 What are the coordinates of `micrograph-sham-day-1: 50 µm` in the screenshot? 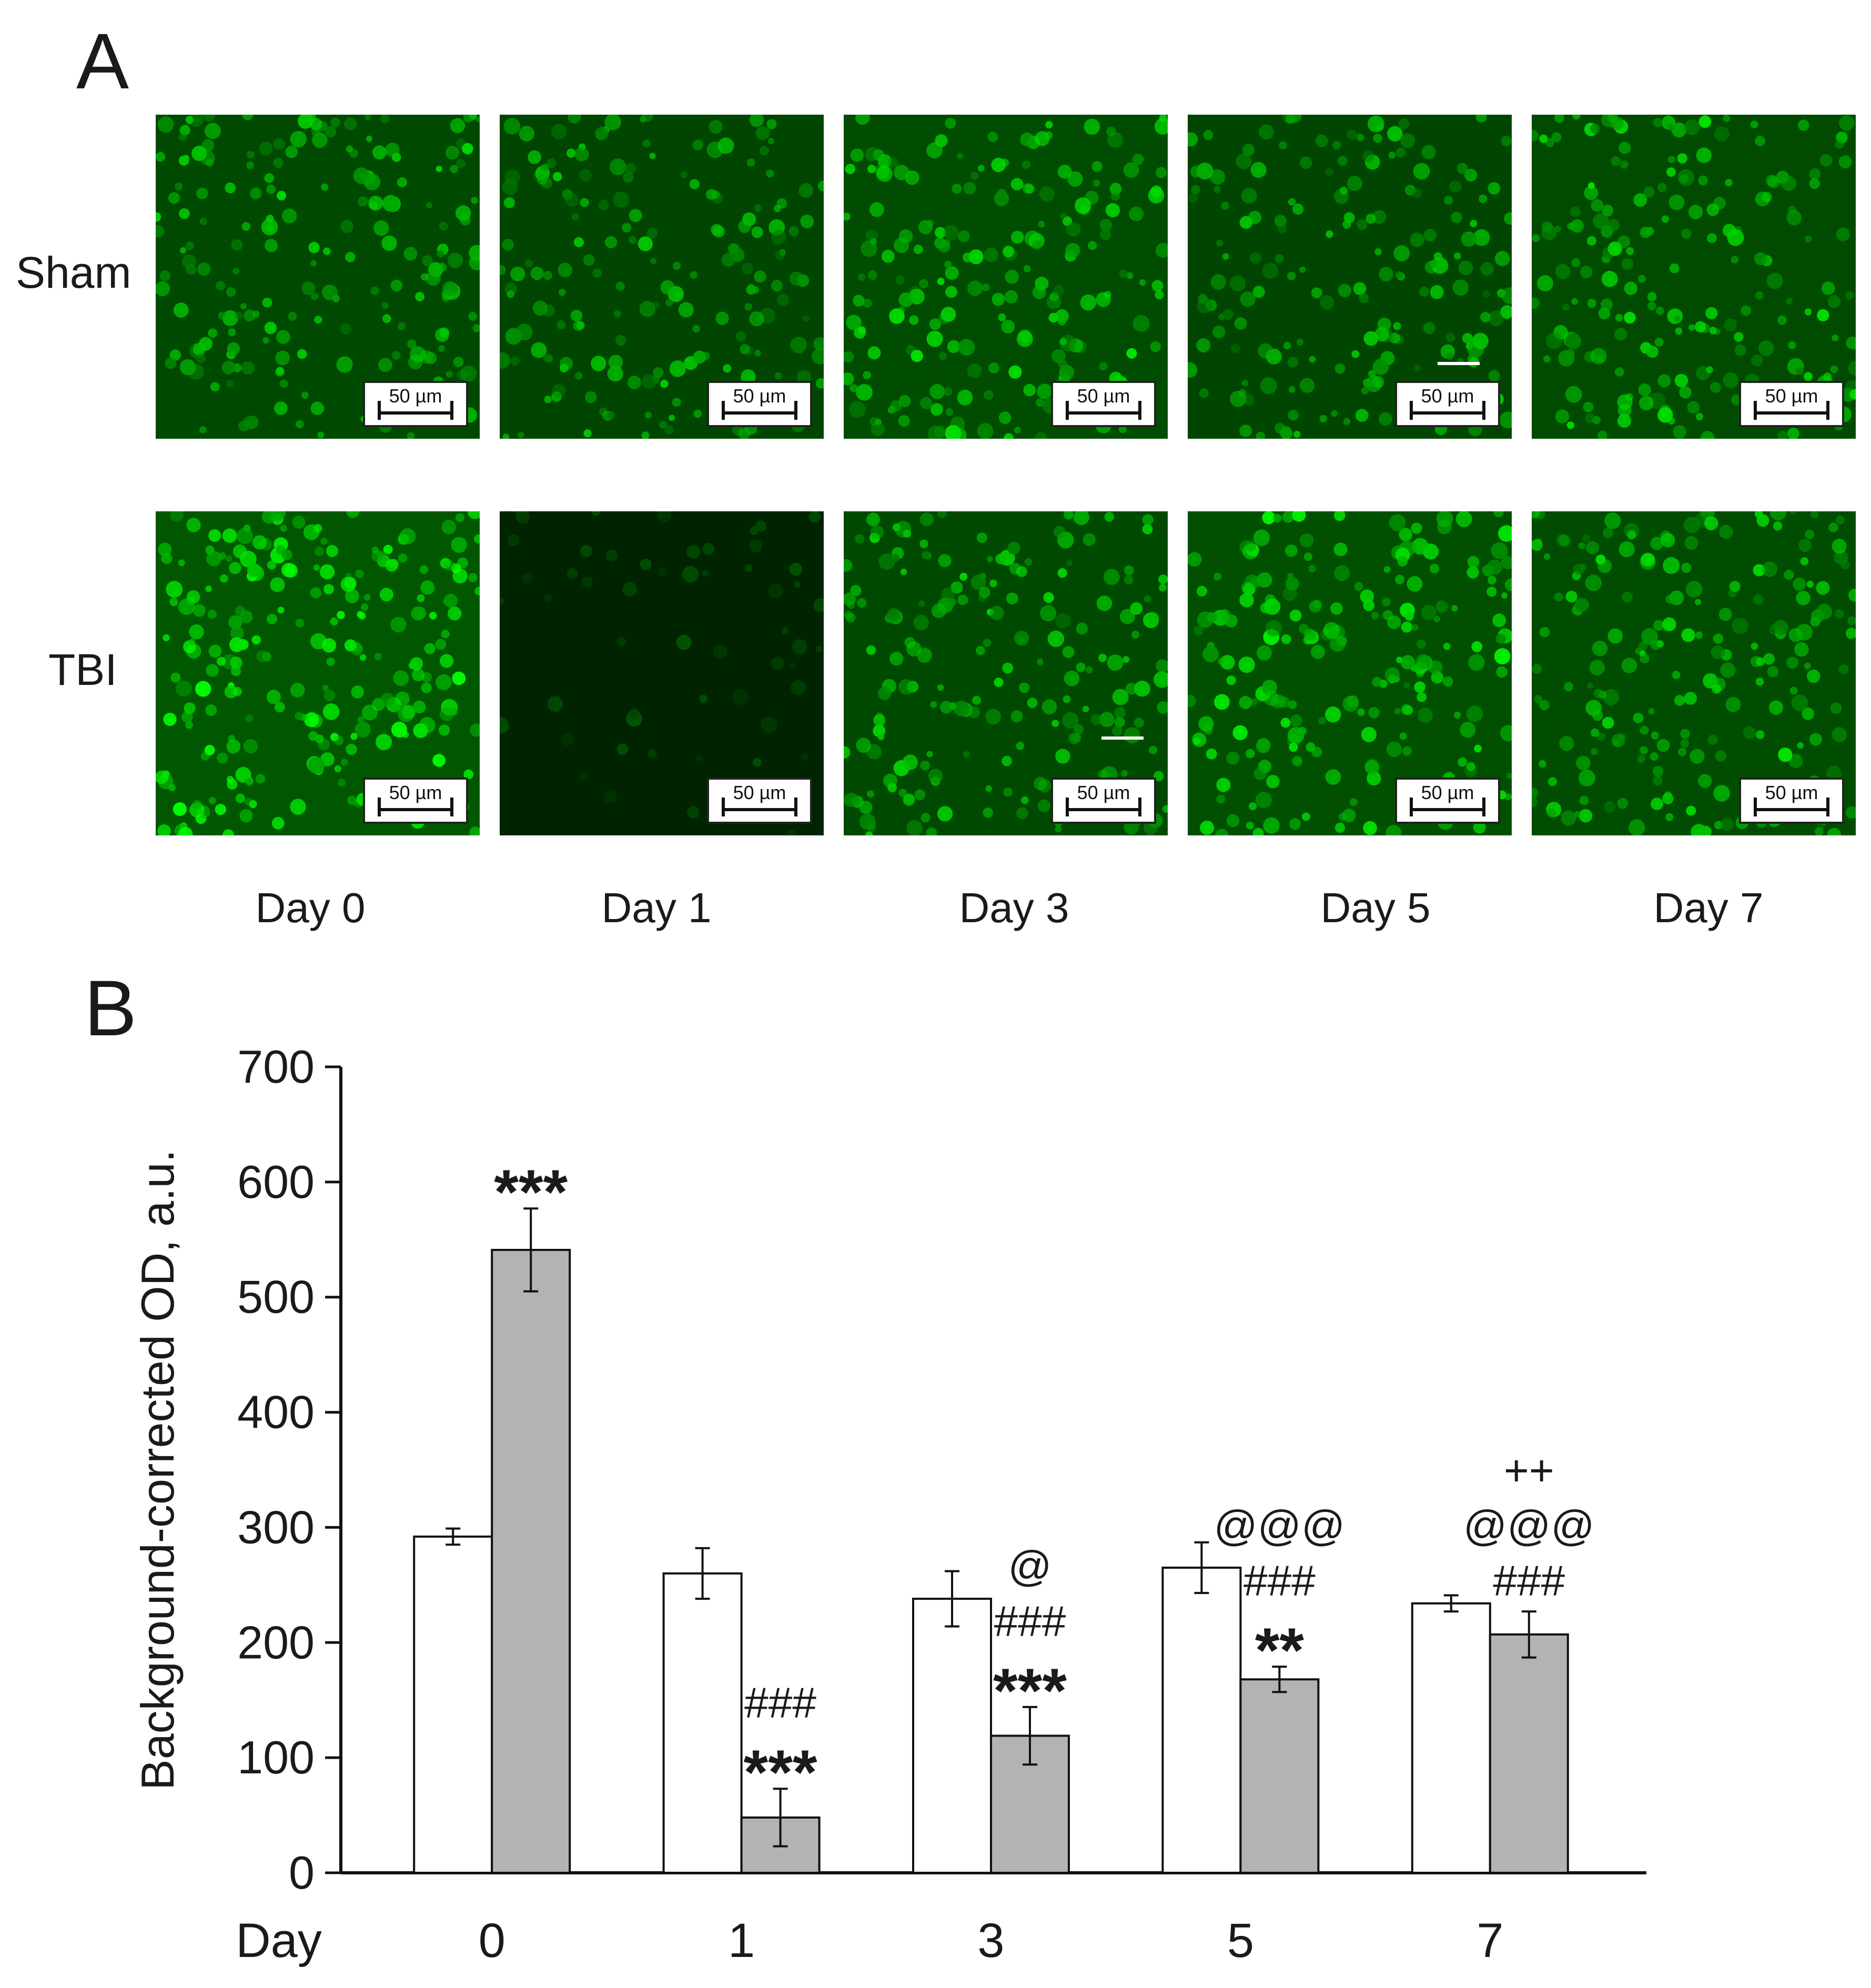 It's located at (662, 277).